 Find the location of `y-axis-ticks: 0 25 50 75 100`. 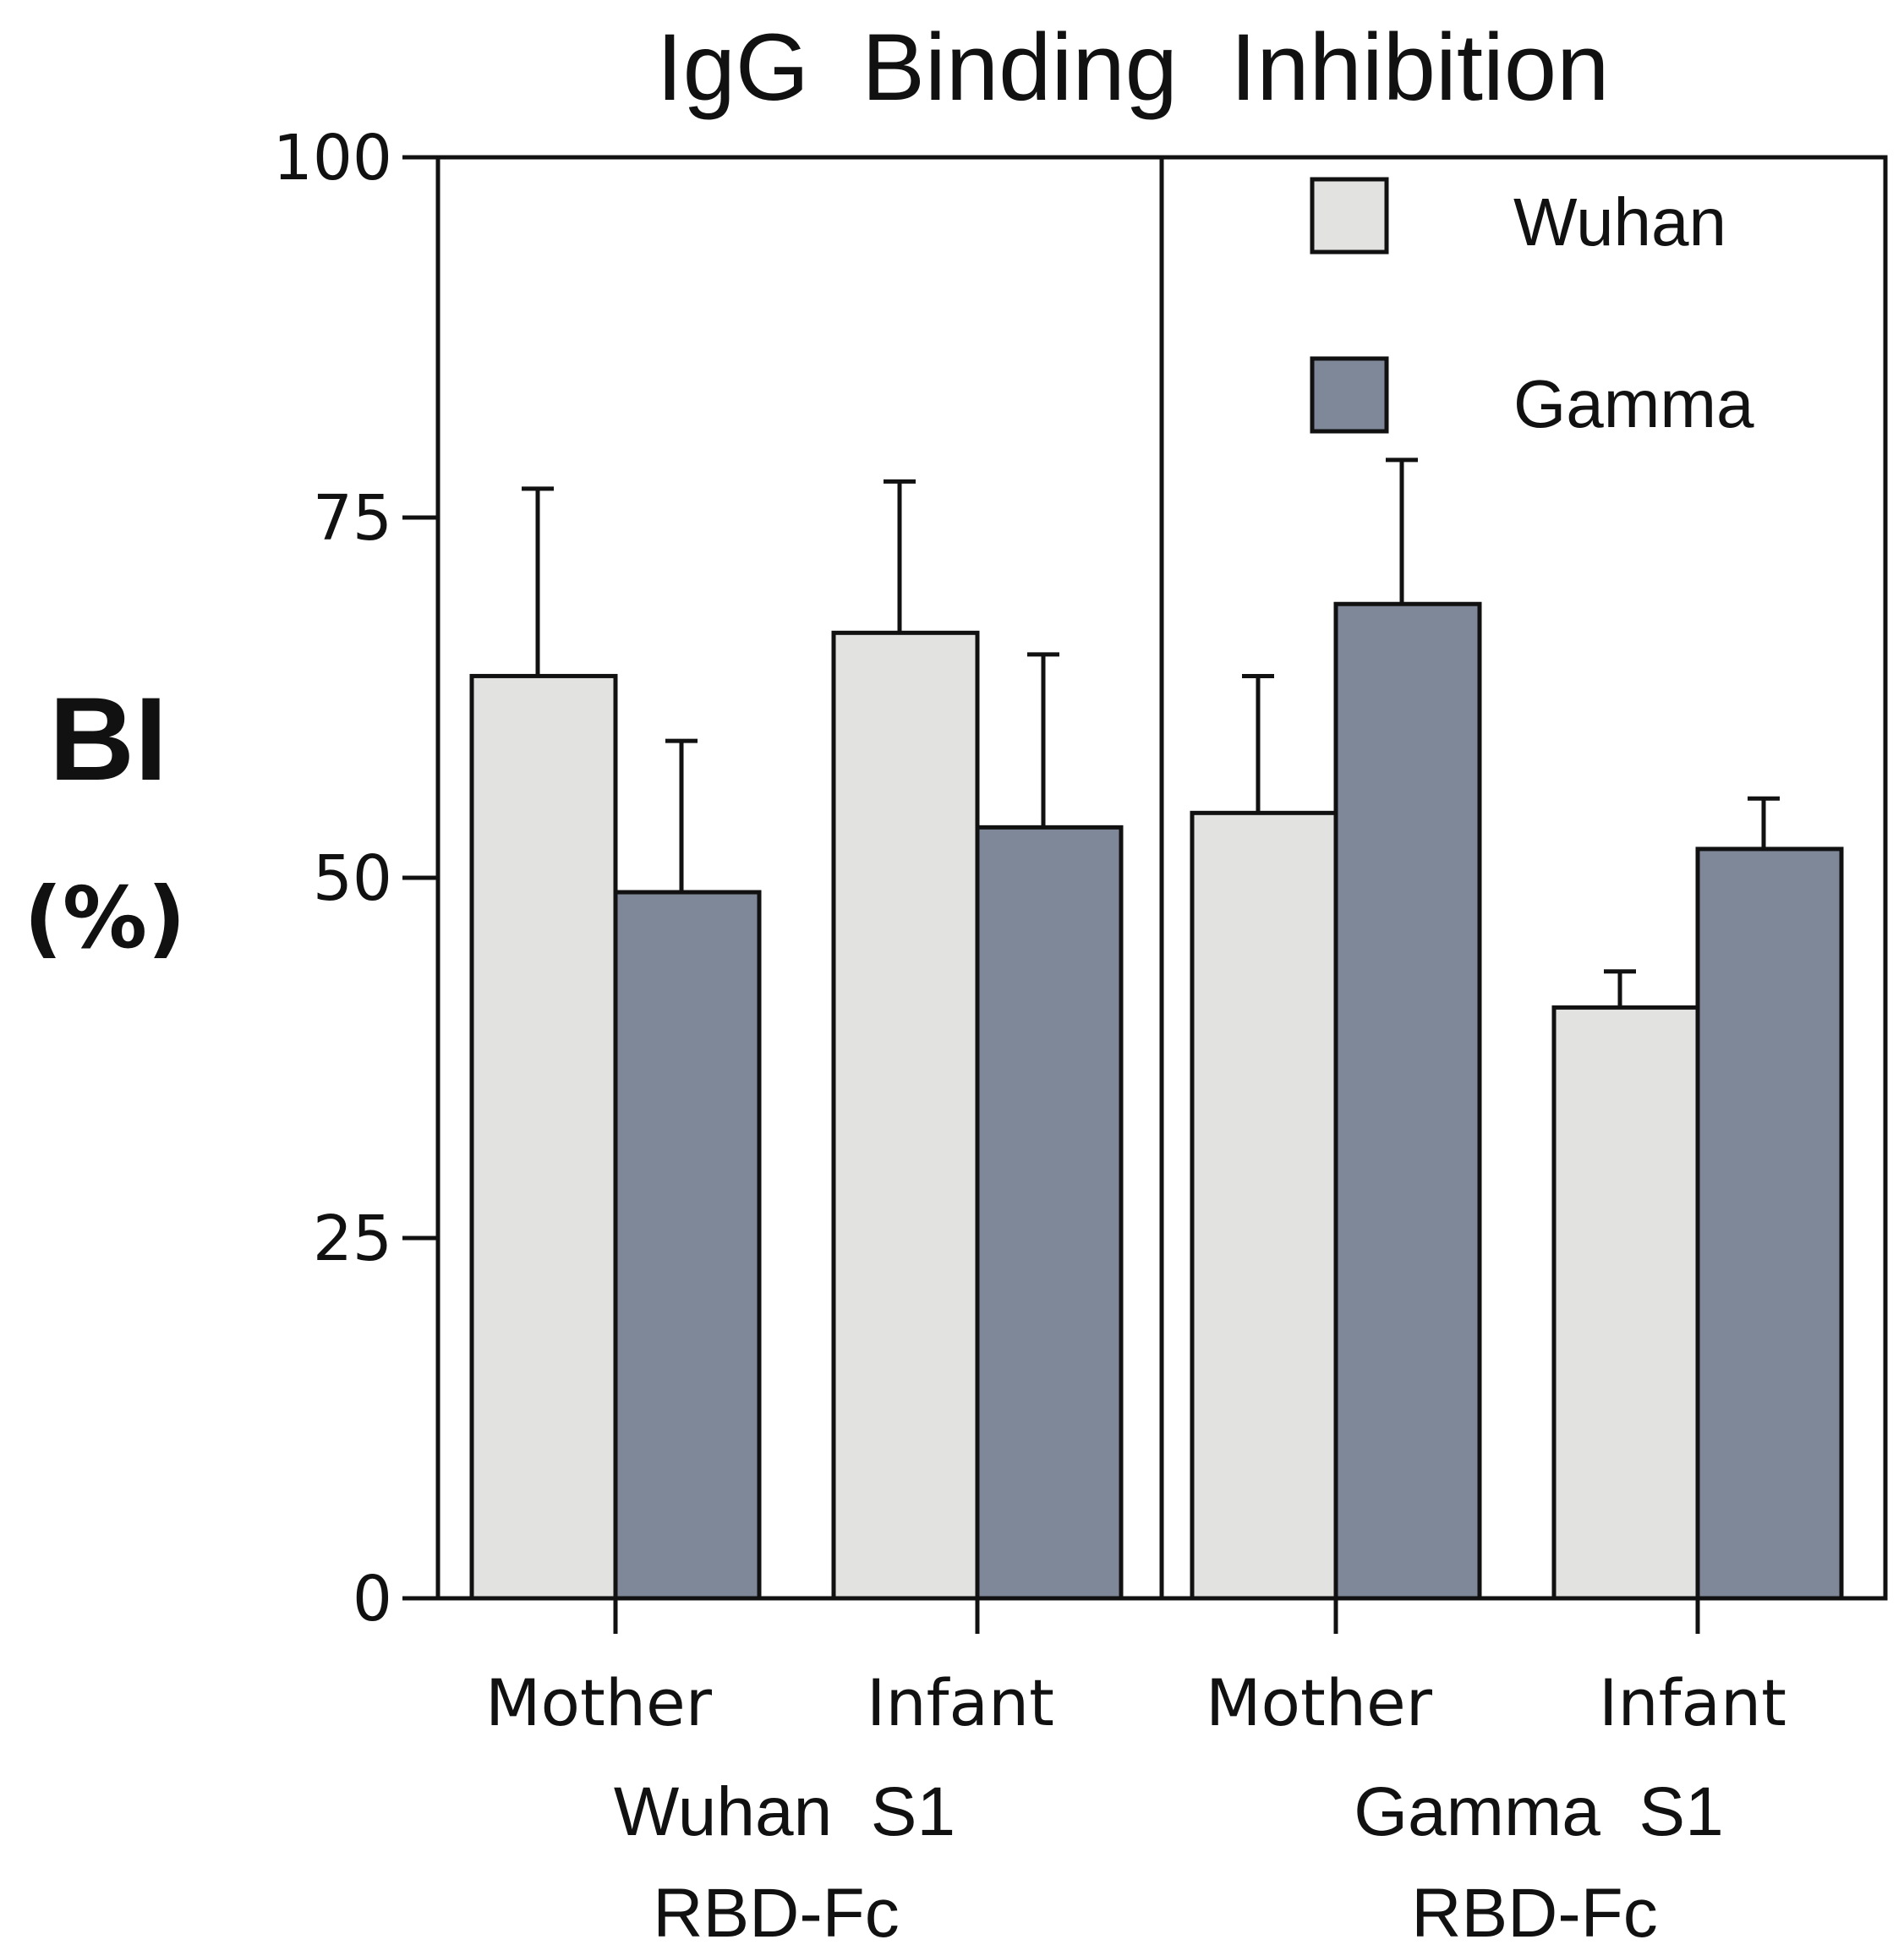

y-axis-ticks: 0 25 50 75 100 is located at coordinates (355, 878).